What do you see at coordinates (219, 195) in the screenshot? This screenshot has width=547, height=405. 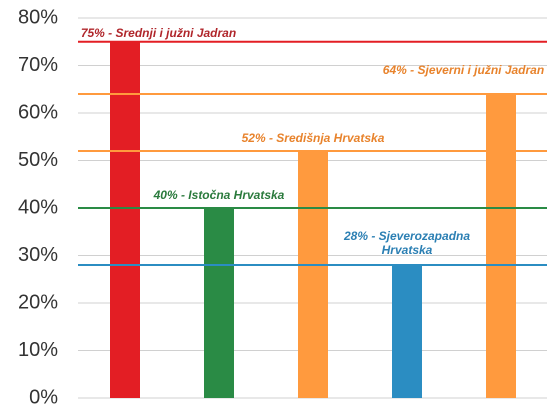 I see `value-label: 40% - Istočna Hrvatska` at bounding box center [219, 195].